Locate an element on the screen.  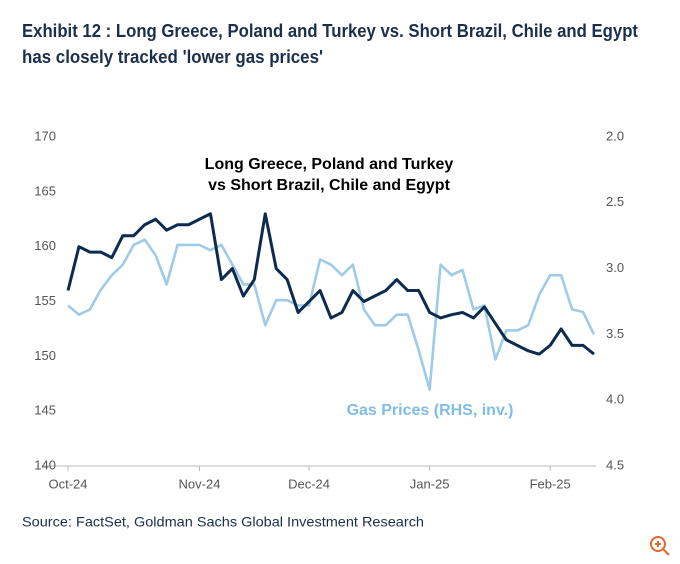
y-tick-label: 145 is located at coordinates (45, 410).